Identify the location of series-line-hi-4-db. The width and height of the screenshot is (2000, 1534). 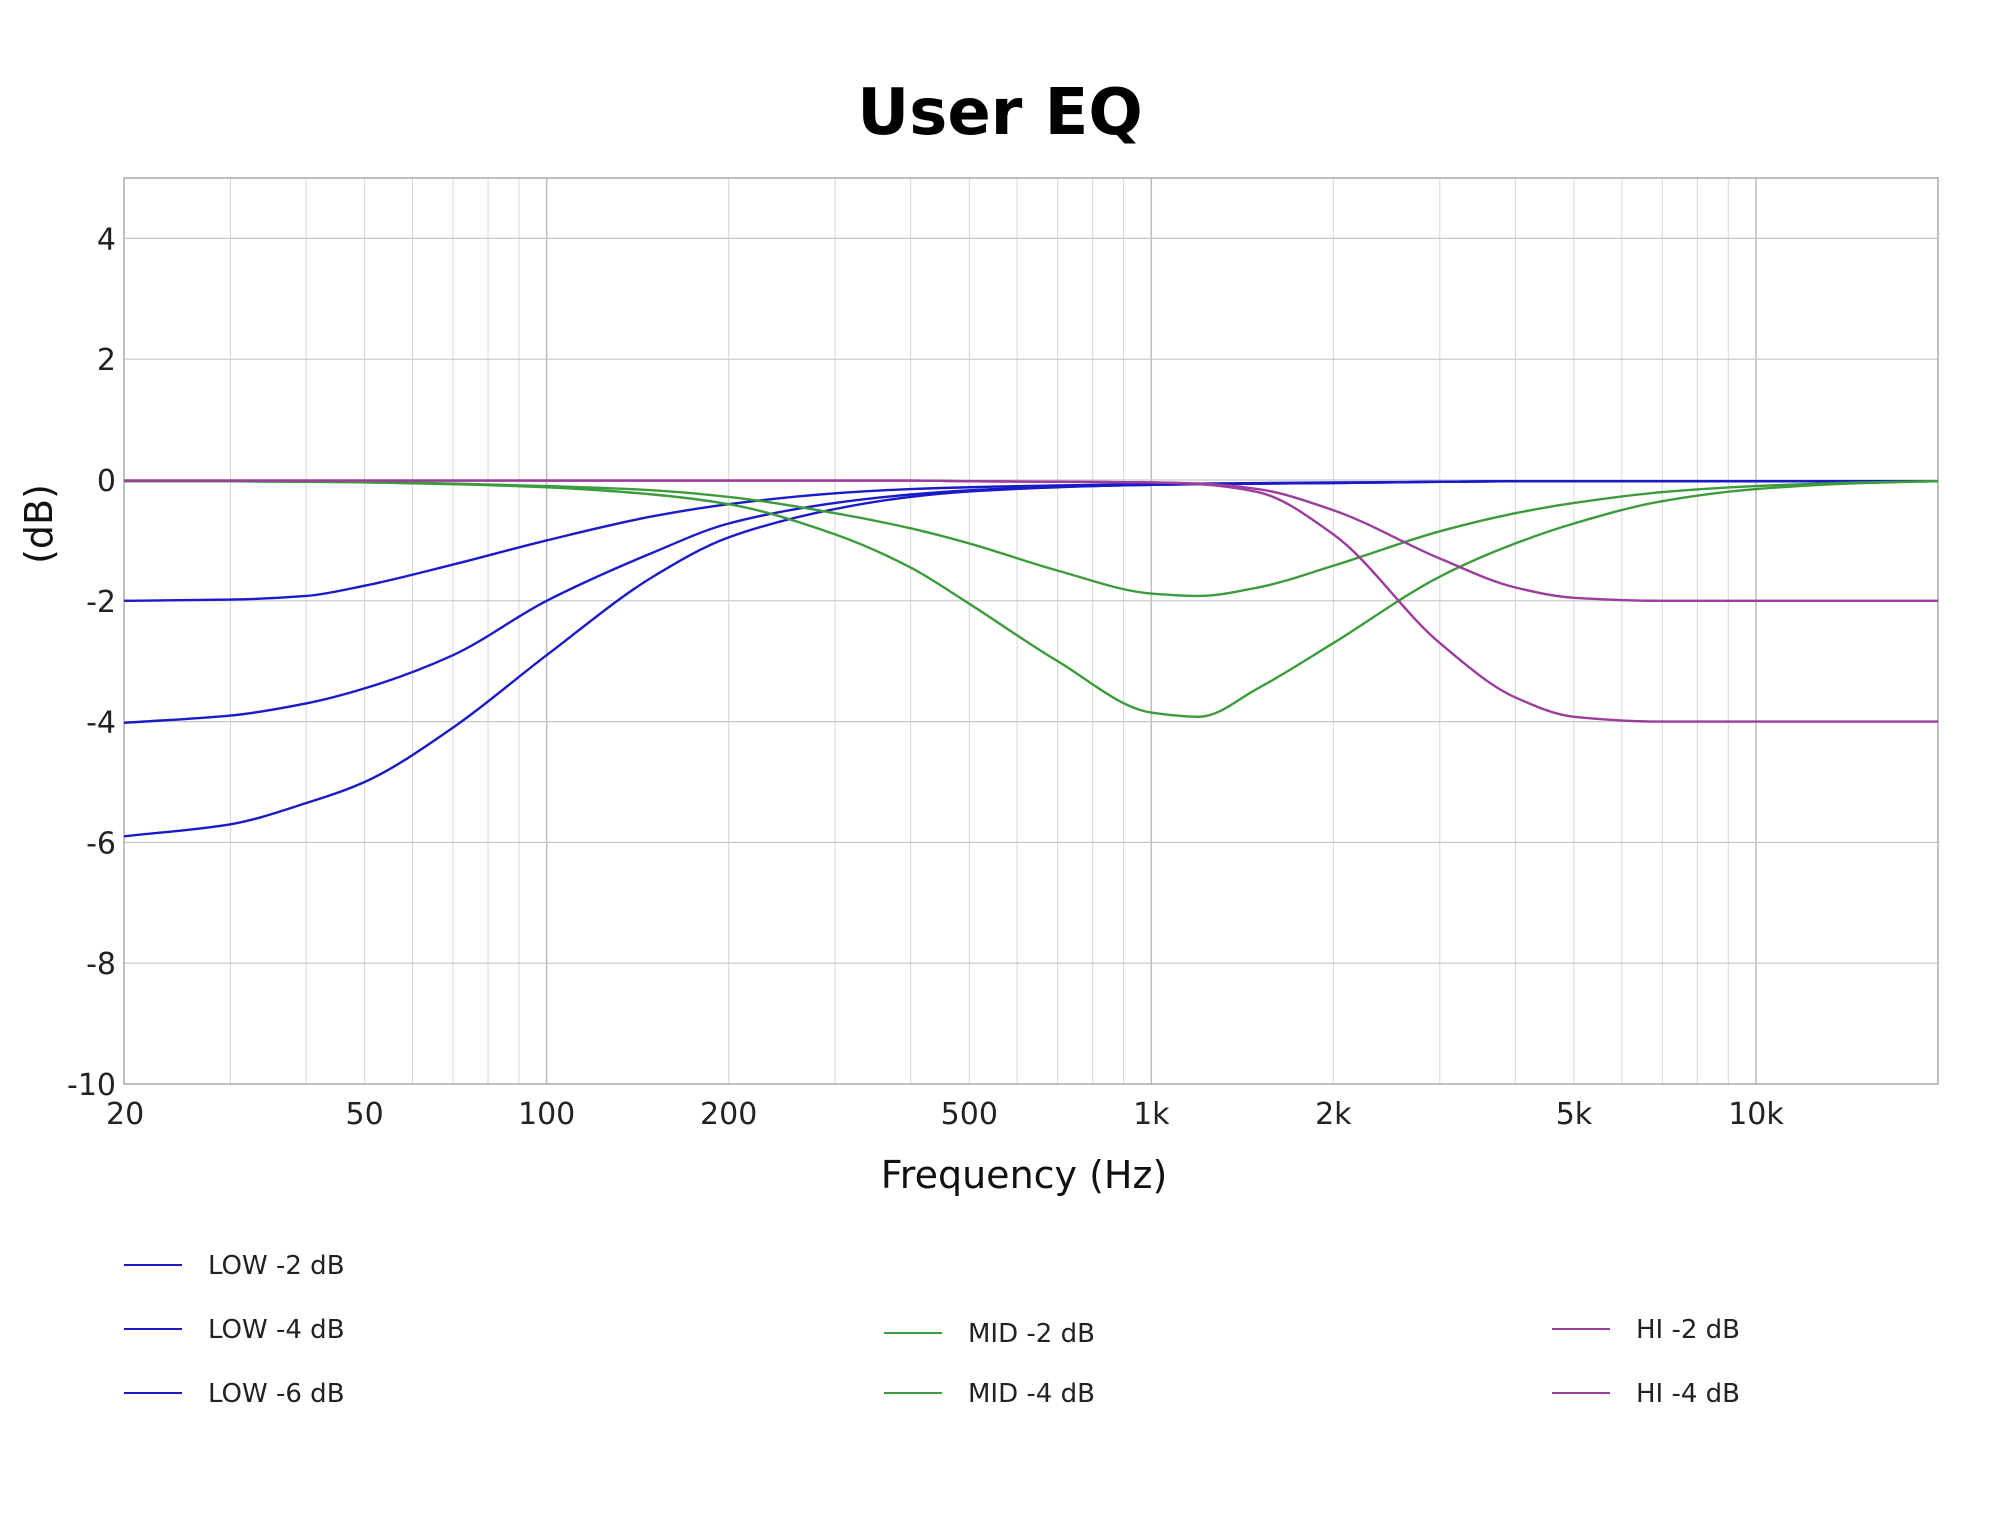
(1031, 601).